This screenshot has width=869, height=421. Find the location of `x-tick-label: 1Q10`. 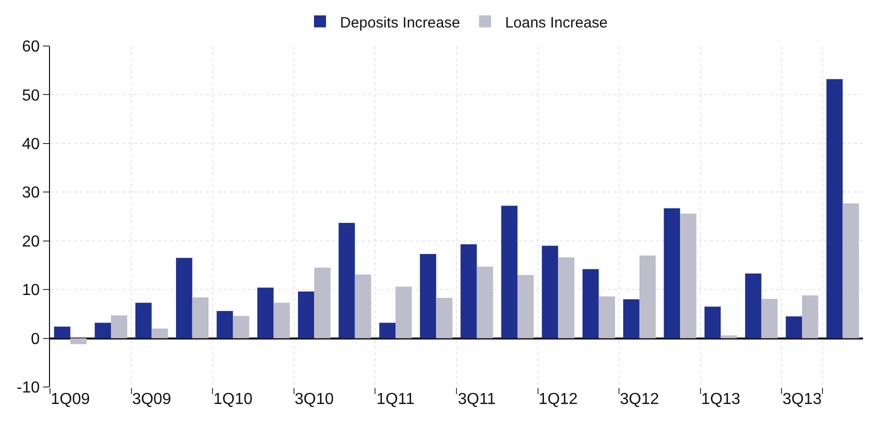

x-tick-label: 1Q10 is located at coordinates (233, 399).